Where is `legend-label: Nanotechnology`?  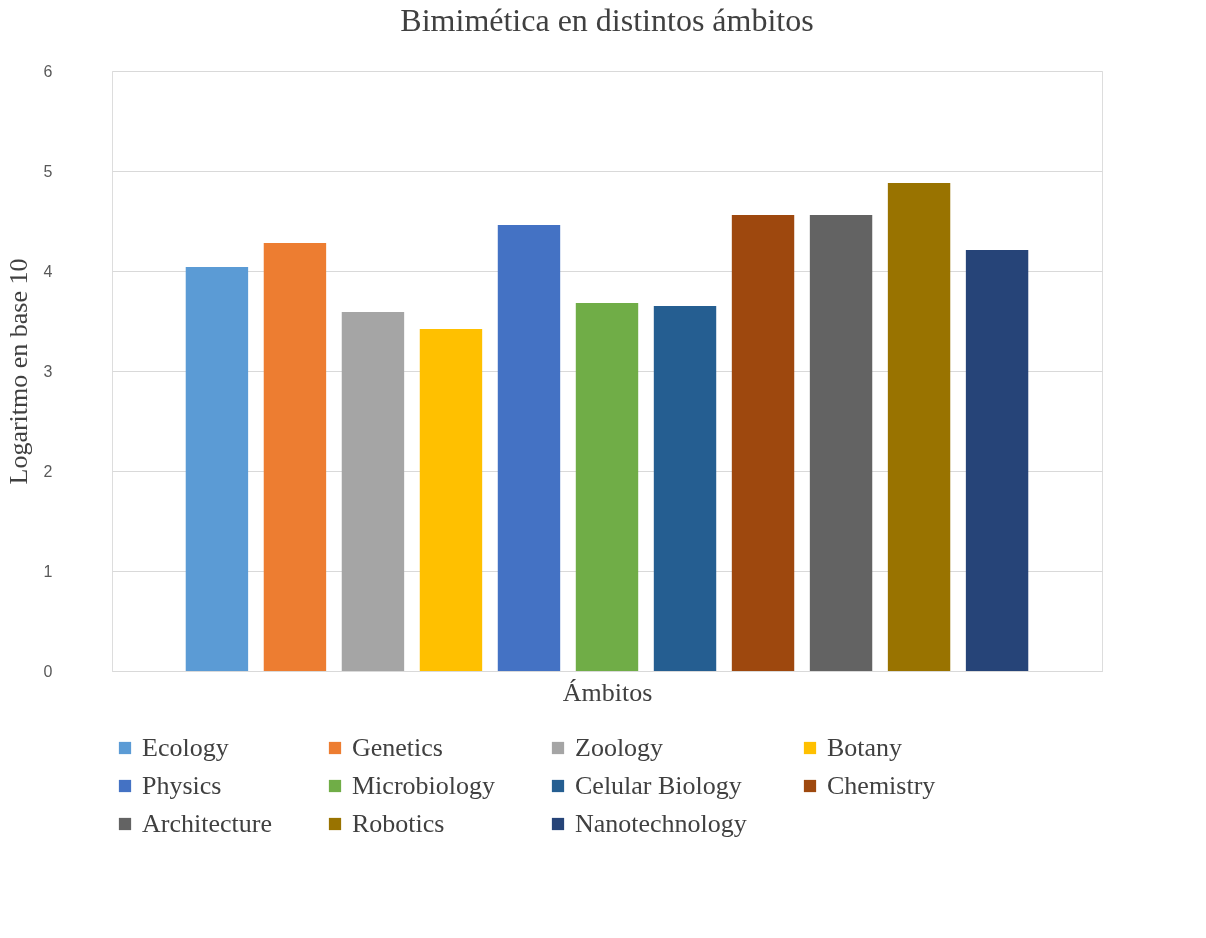
legend-label: Nanotechnology is located at coordinates (661, 823).